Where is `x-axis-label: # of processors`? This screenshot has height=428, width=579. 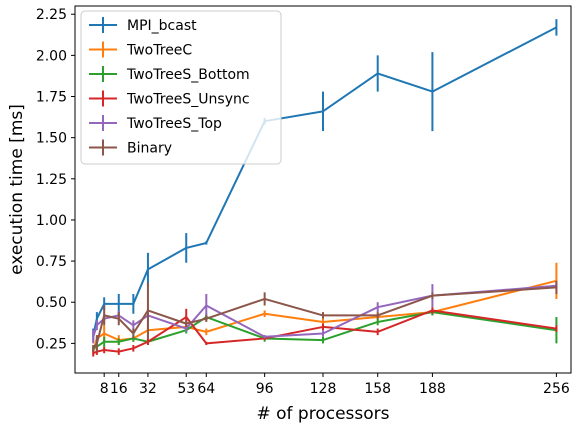 x-axis-label: # of processors is located at coordinates (322, 414).